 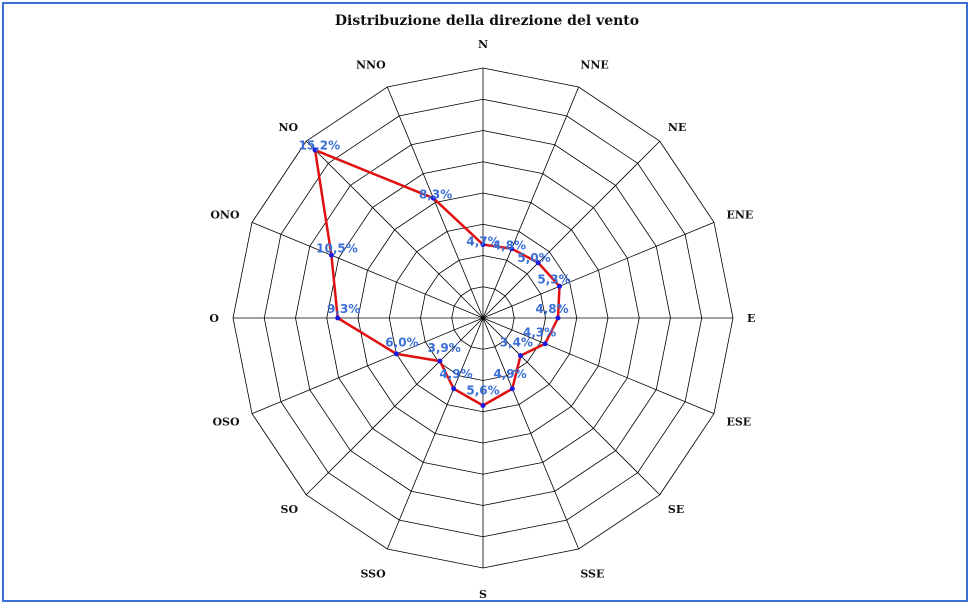 I want to click on direction-label-nno: NNO, so click(x=371, y=65).